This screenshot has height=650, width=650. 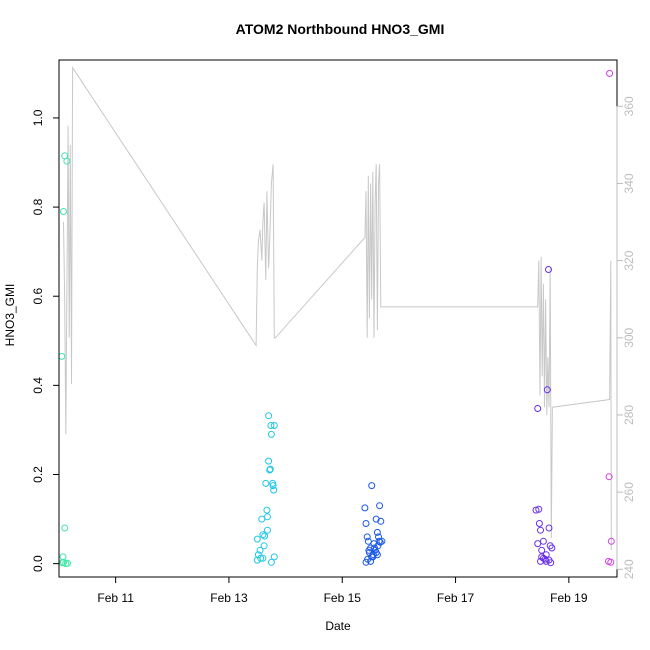 I want to click on x-axis-label: Date, so click(x=338, y=626).